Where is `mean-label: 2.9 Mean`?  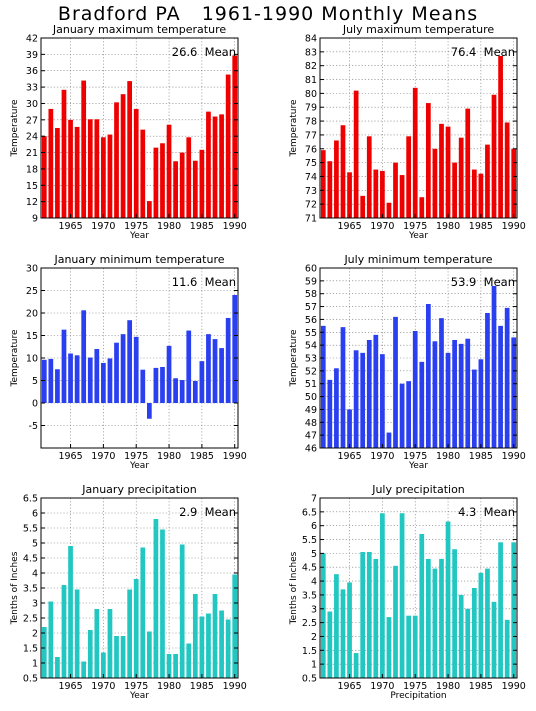
mean-label: 2.9 Mean is located at coordinates (207, 512).